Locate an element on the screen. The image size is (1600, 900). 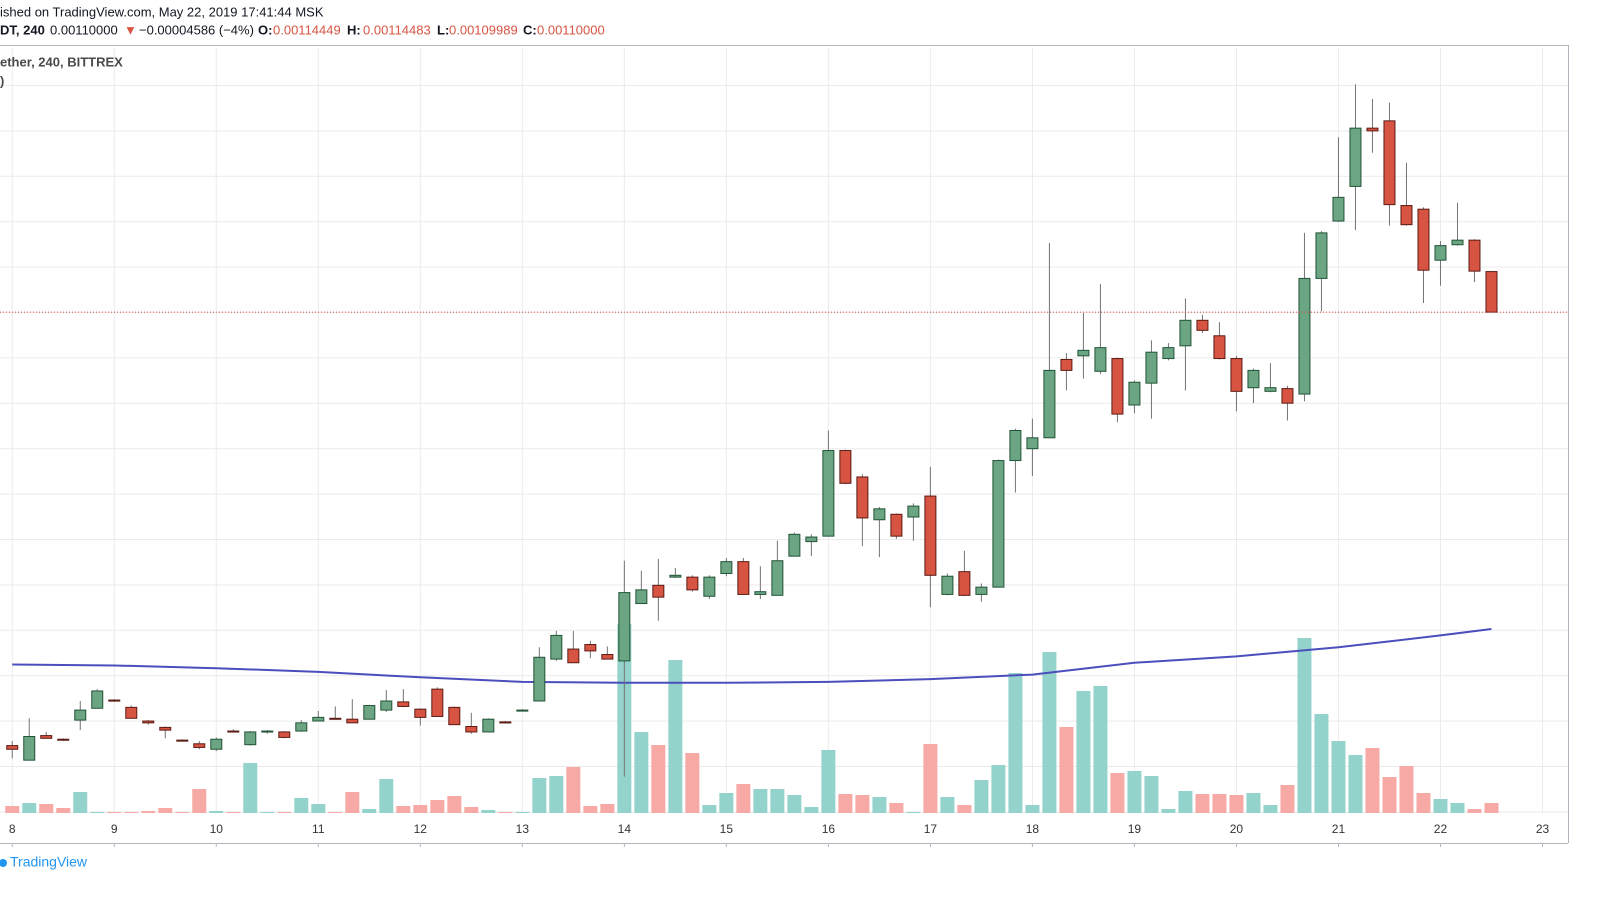
brand-name: TradingView is located at coordinates (49, 862).